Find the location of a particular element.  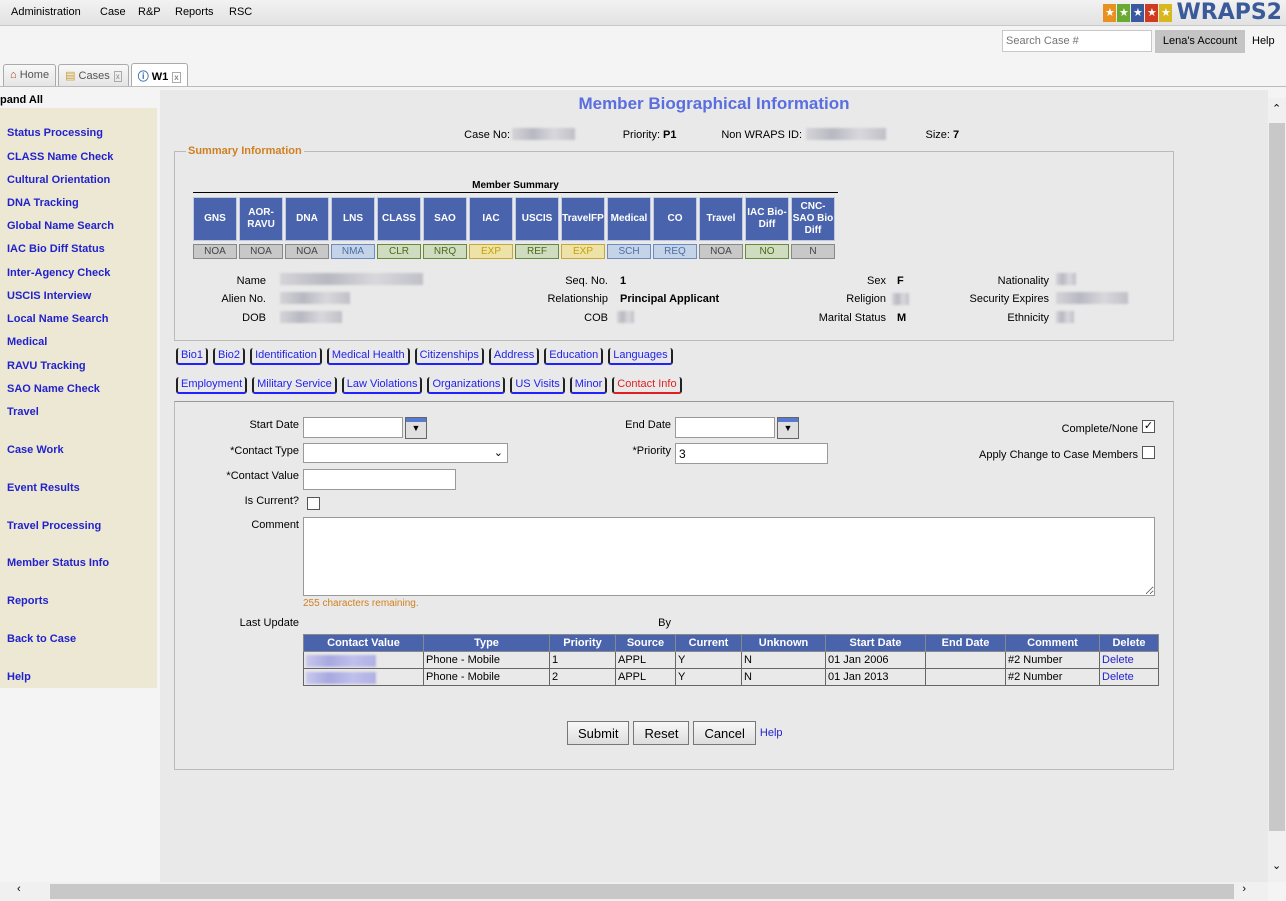

summary-header-uscis: USCIS is located at coordinates (537, 219).